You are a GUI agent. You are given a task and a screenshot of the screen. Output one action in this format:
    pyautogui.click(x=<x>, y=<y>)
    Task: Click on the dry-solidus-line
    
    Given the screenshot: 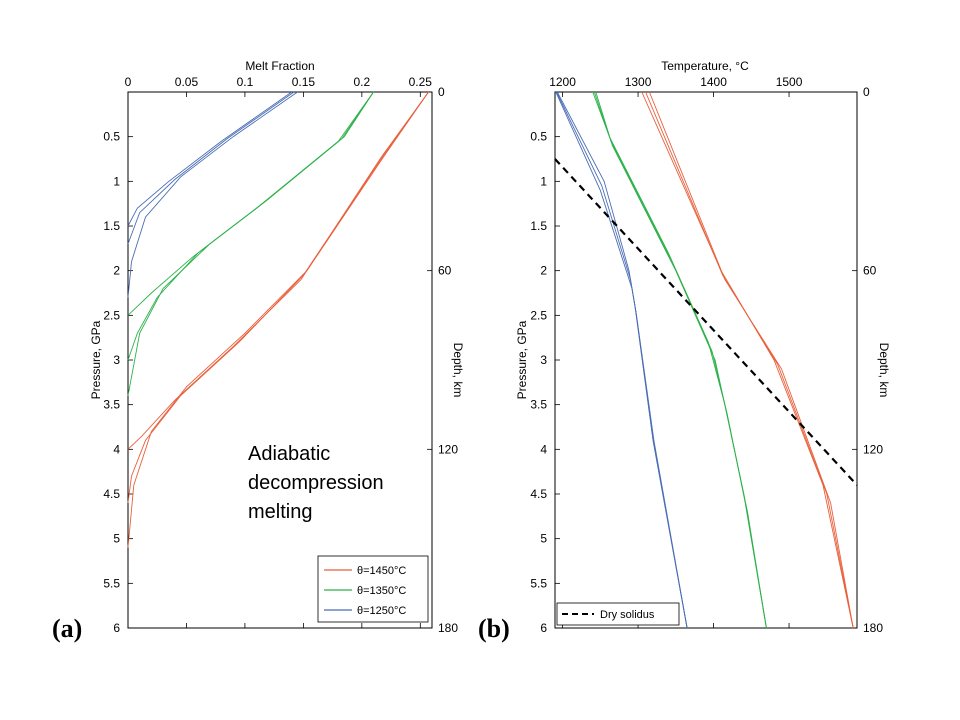 What is the action you would take?
    pyautogui.click(x=706, y=322)
    